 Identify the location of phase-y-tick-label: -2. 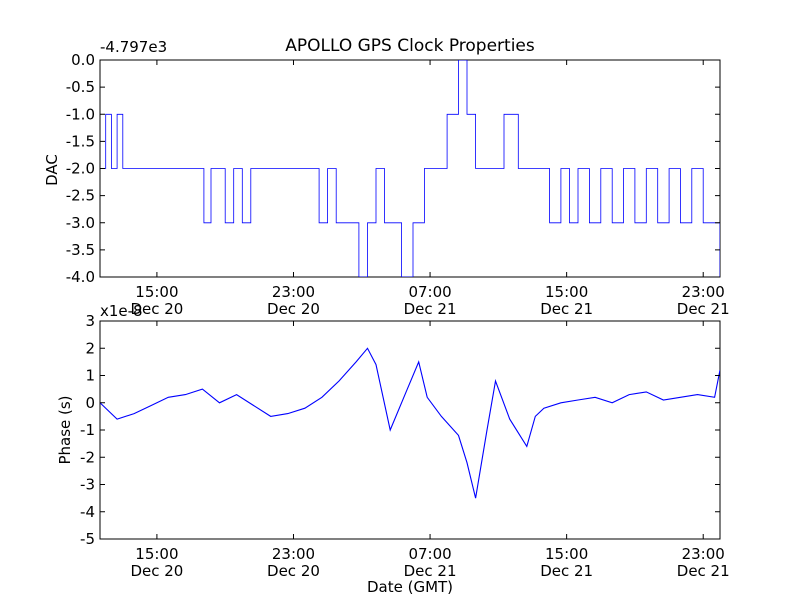
(87, 457).